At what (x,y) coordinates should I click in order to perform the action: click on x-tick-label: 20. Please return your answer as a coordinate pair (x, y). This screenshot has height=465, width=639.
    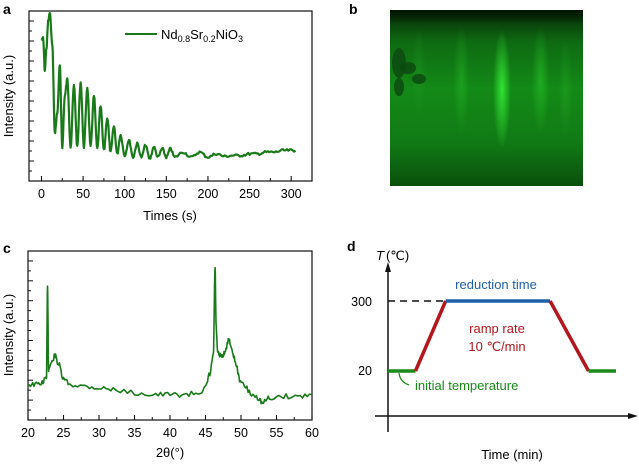
    Looking at the image, I should click on (28, 433).